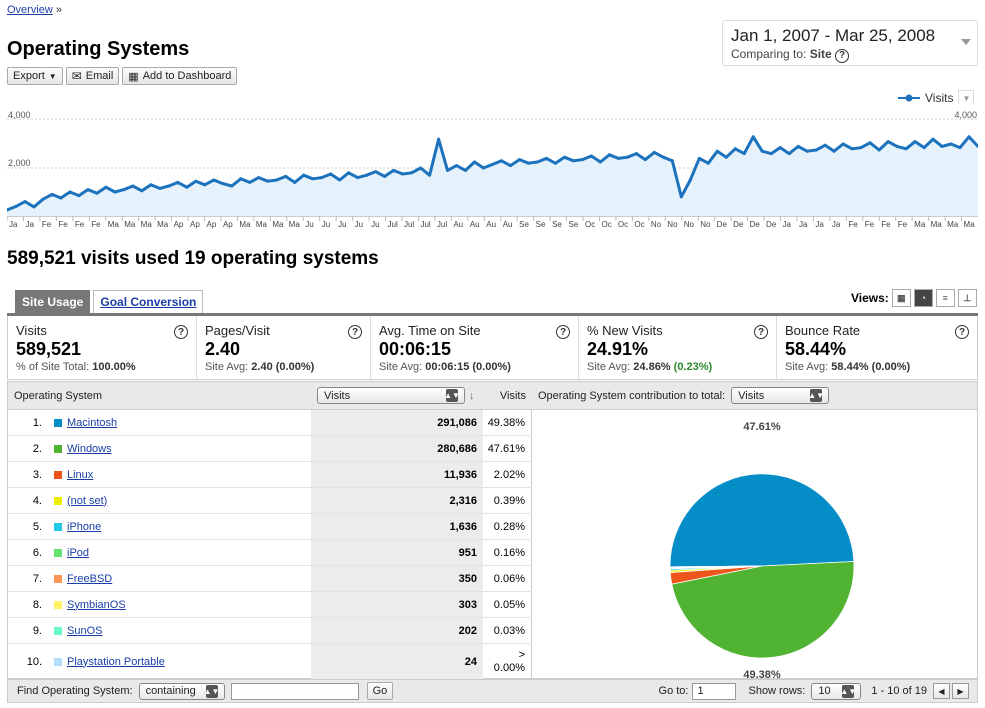 The image size is (985, 708). What do you see at coordinates (507, 500) in the screenshot?
I see `row-percent: 0.39%` at bounding box center [507, 500].